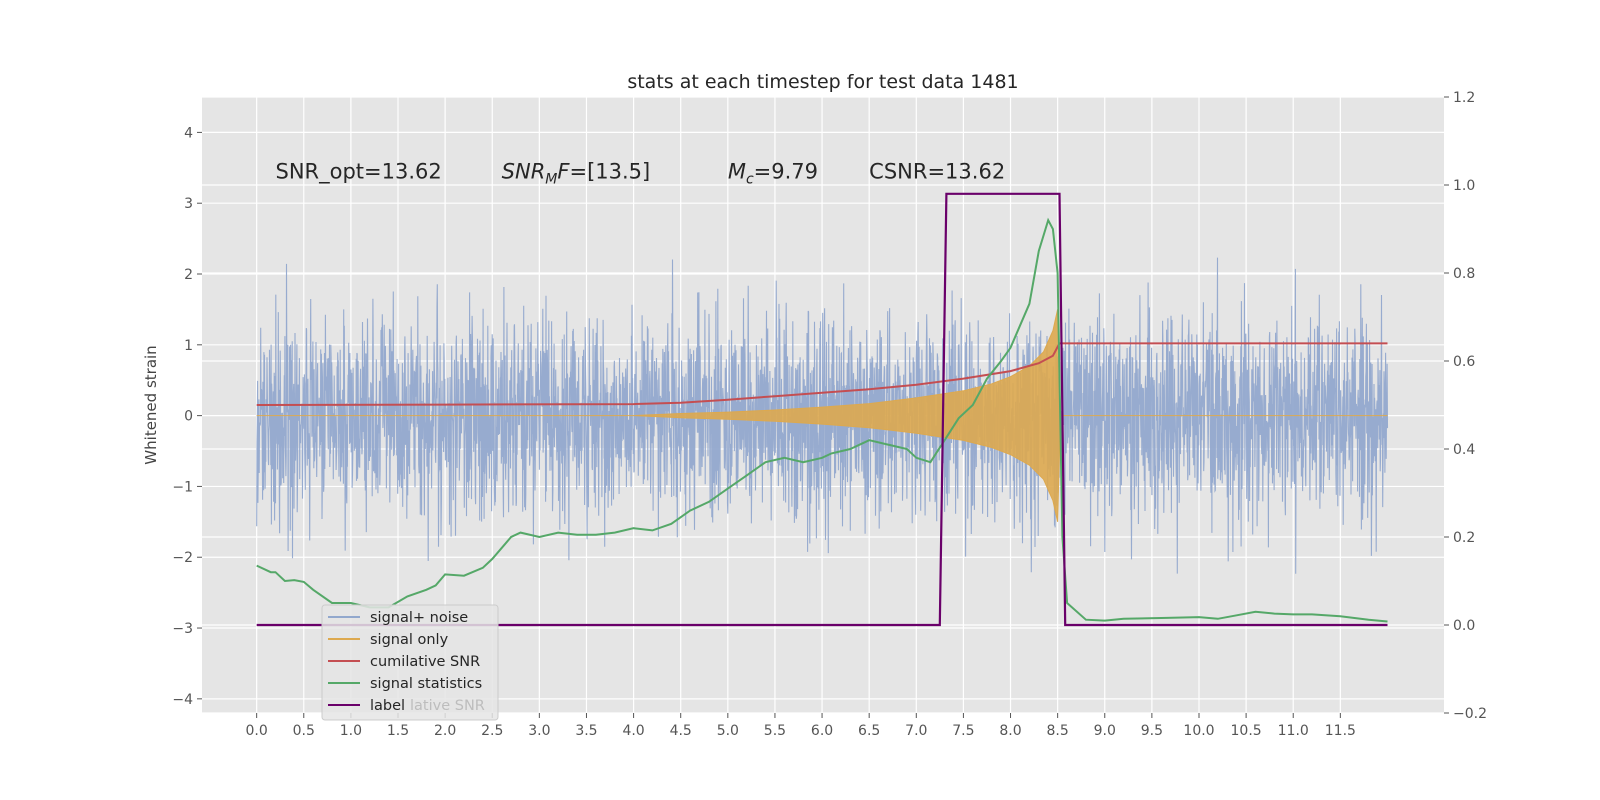 Image resolution: width=1600 pixels, height=800 pixels. Describe the element at coordinates (182, 629) in the screenshot. I see `y-tick-label: −3` at that location.